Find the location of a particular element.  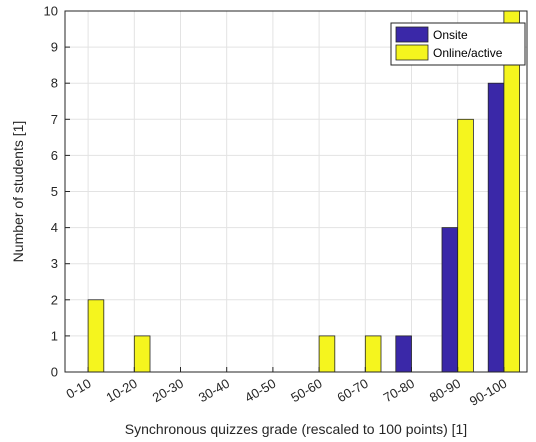

y-tick-label: 7 is located at coordinates (54, 119).